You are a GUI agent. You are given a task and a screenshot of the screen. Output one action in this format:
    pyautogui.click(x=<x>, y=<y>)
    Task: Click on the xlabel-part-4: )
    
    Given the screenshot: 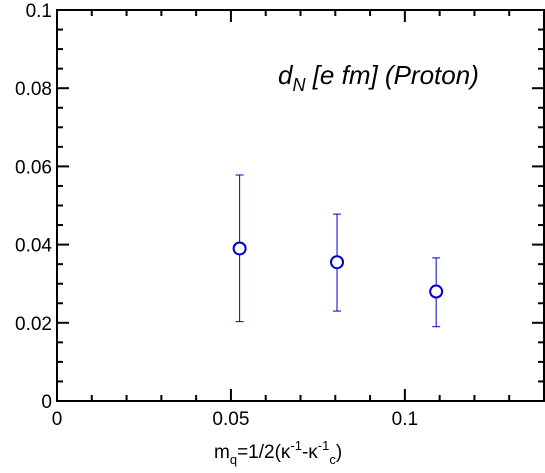 What is the action you would take?
    pyautogui.click(x=339, y=452)
    